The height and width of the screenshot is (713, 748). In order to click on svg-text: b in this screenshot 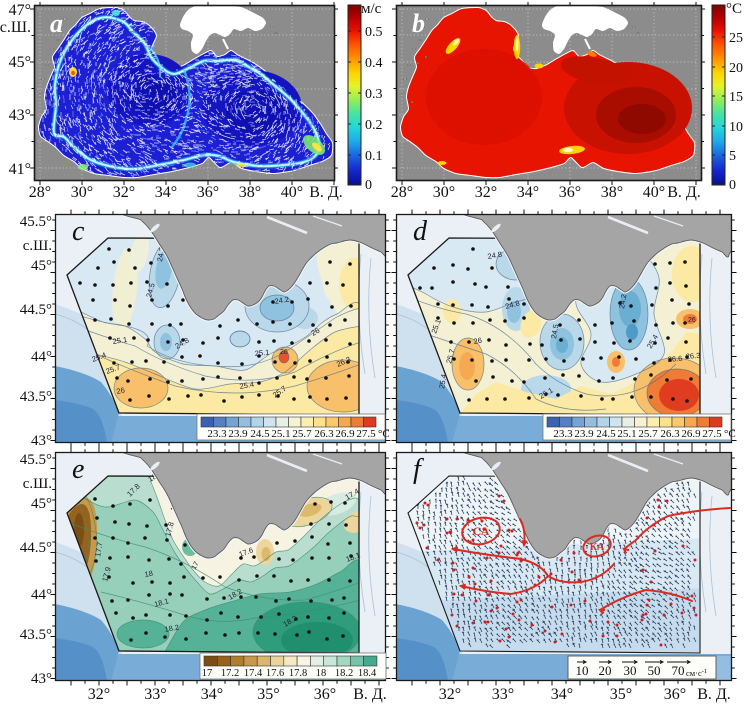, I will do `click(418, 23)`.